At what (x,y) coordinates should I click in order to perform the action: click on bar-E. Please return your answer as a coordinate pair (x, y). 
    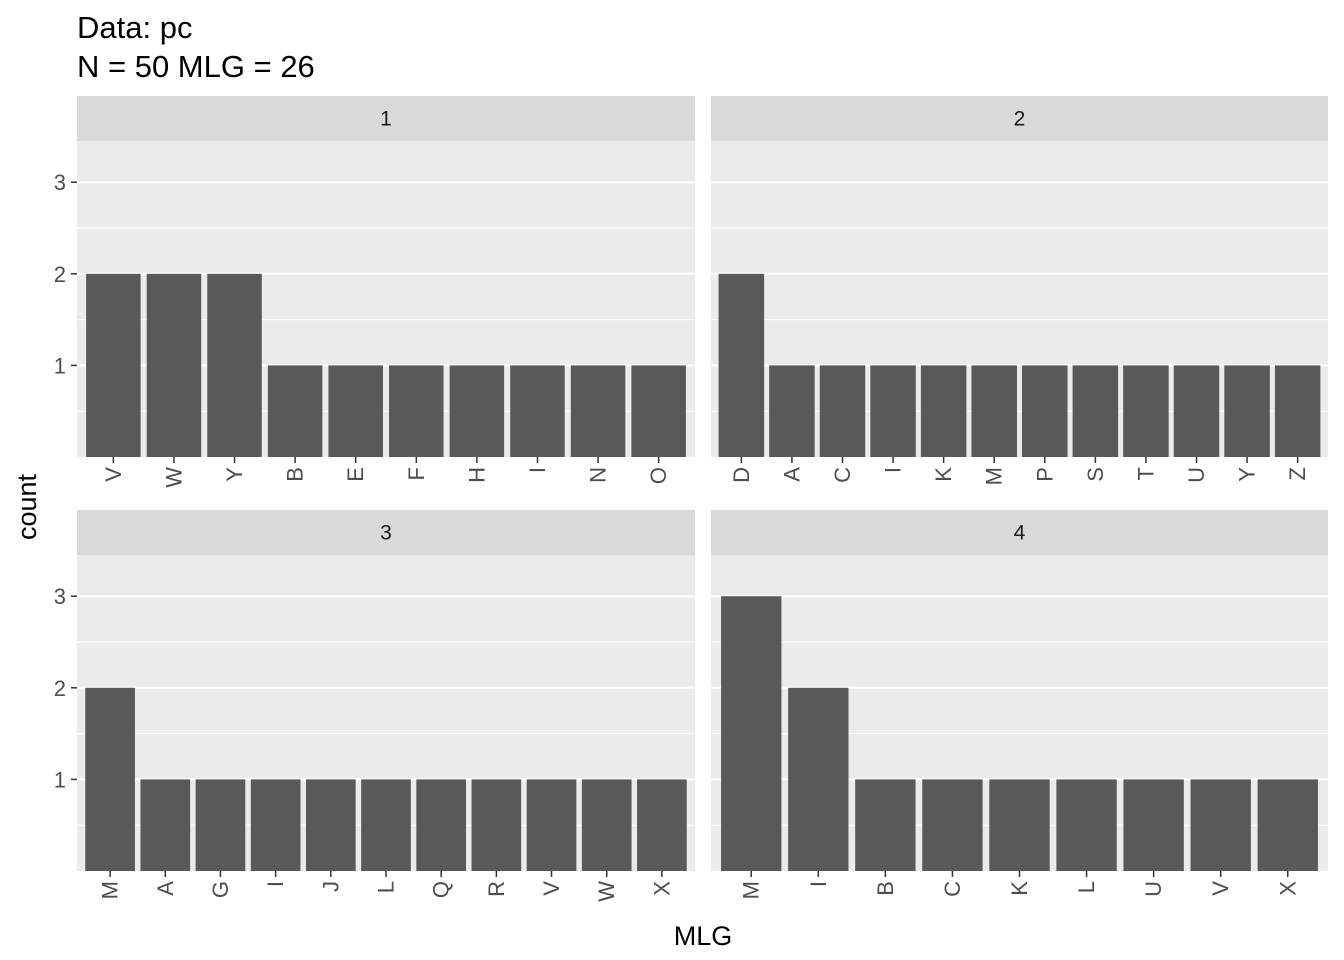
    Looking at the image, I should click on (355, 411).